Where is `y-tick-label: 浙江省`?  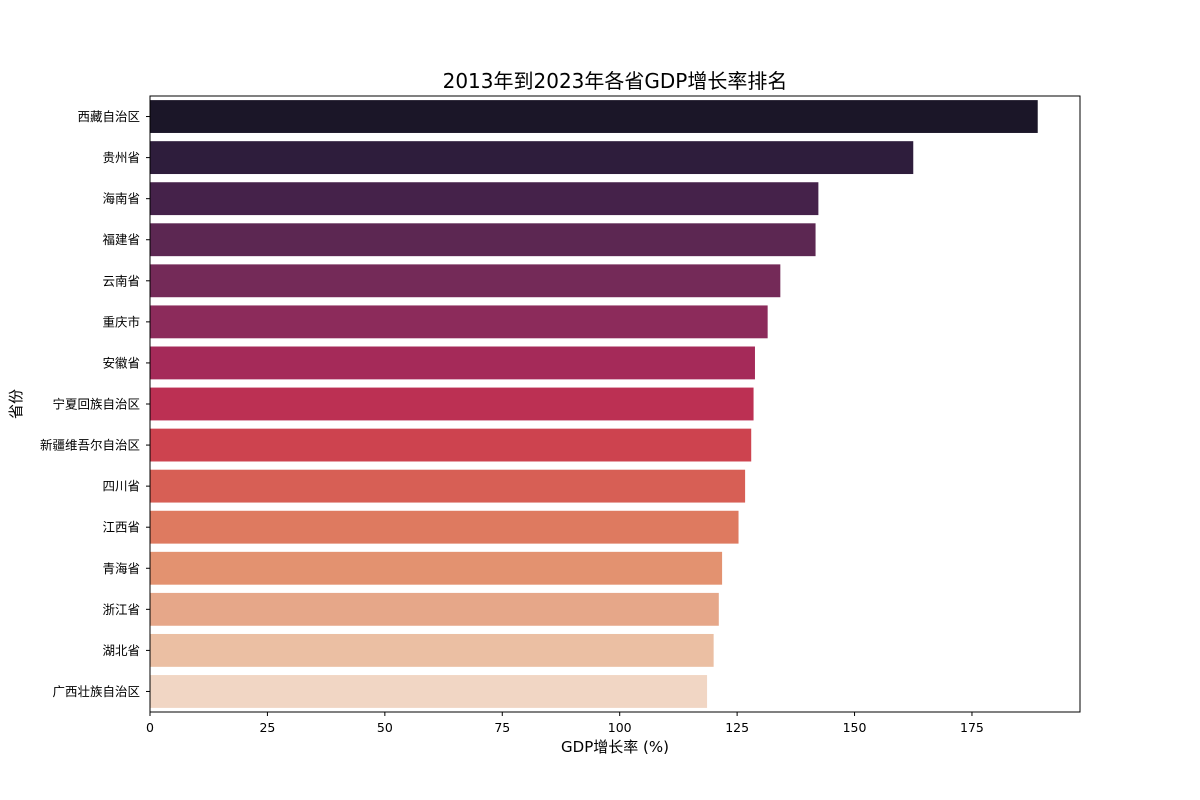
y-tick-label: 浙江省 is located at coordinates (121, 609).